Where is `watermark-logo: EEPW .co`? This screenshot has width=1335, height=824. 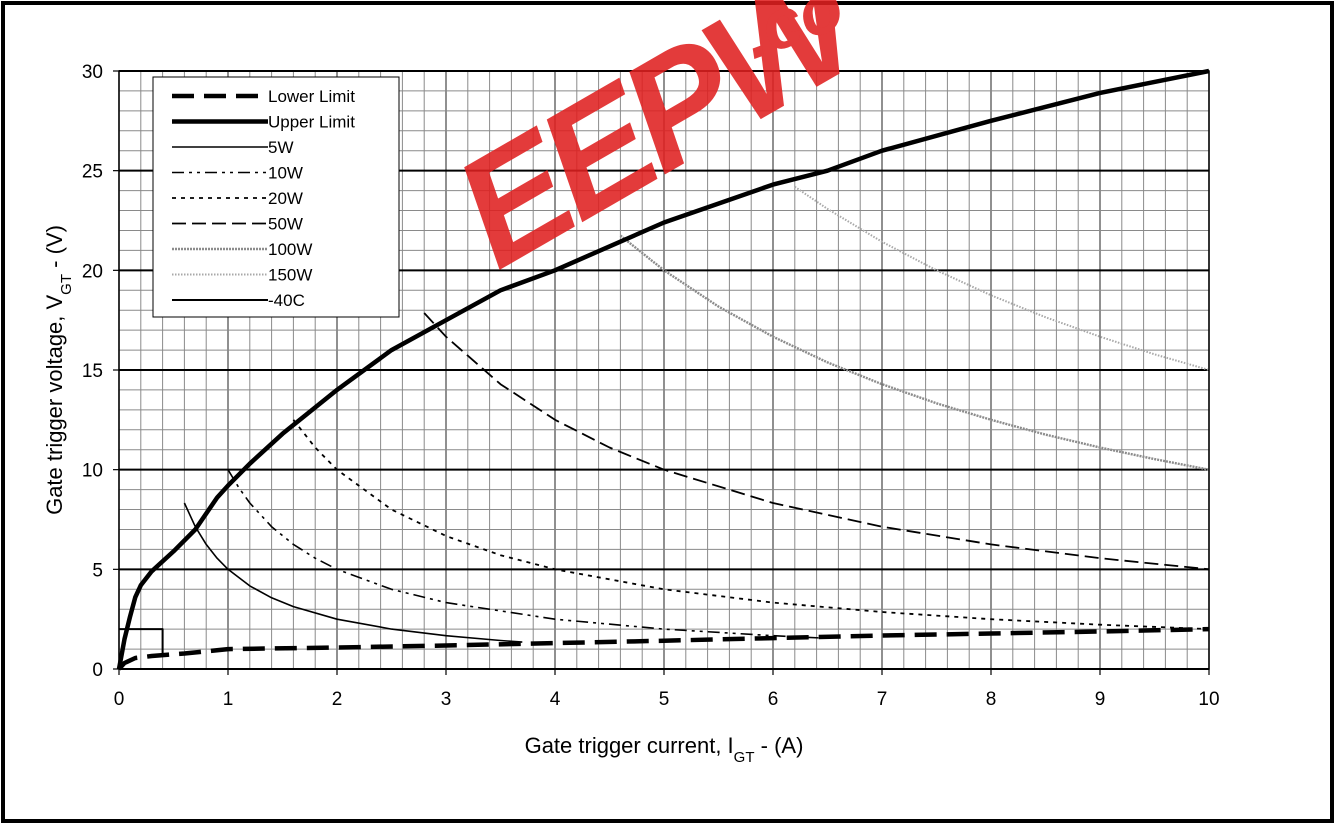
watermark-logo: EEPW .co is located at coordinates (662, 150).